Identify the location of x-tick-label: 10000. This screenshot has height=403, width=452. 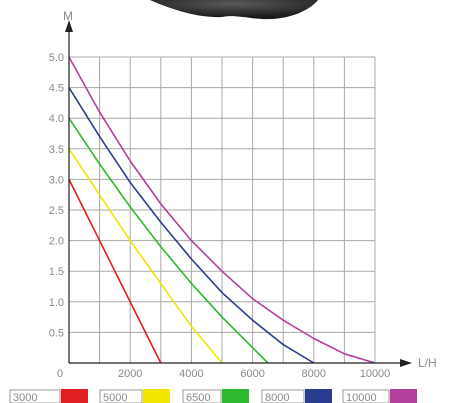
(375, 374).